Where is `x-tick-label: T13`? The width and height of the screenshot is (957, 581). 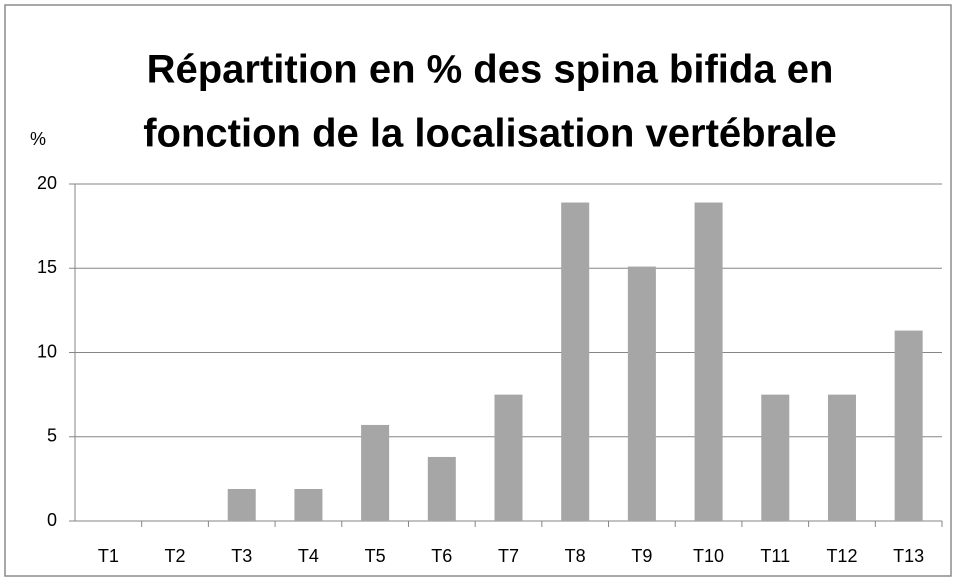
x-tick-label: T13 is located at coordinates (908, 556).